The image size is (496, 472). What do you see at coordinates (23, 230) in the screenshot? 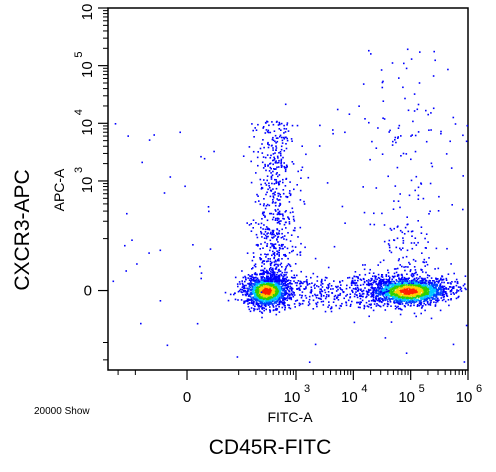
I see `outer-y-label: CXCR3-APC` at bounding box center [23, 230].